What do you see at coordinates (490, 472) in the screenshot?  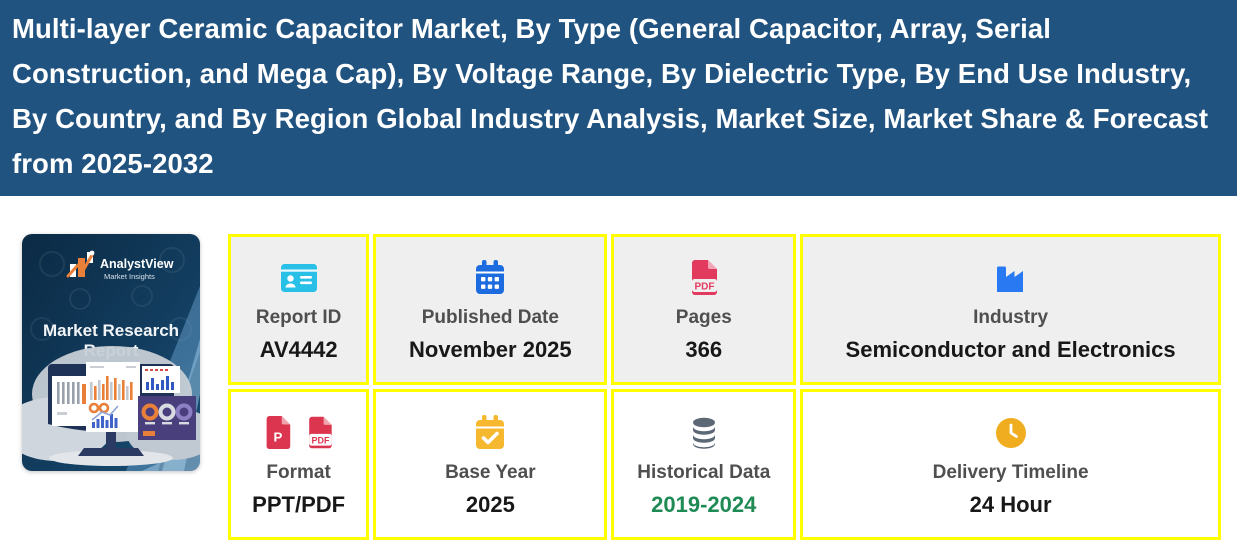 I see `card-label: Base Year` at bounding box center [490, 472].